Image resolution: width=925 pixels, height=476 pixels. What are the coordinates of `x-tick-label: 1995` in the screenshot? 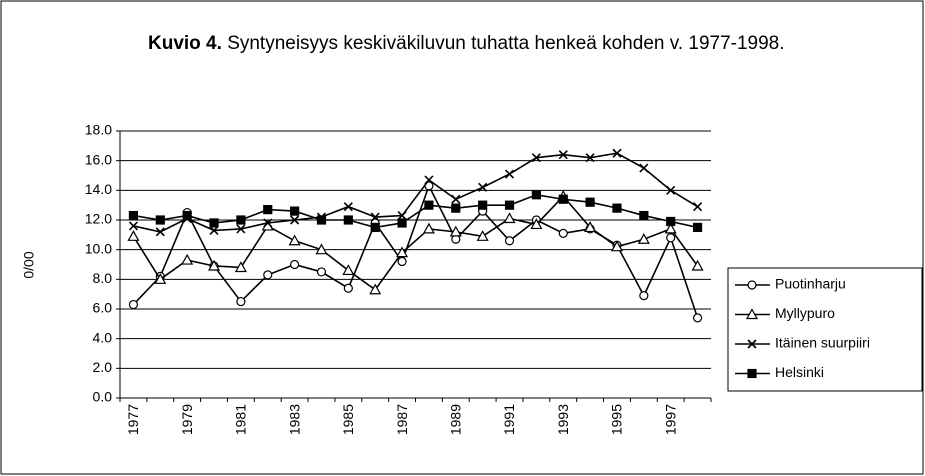 It's located at (617, 419).